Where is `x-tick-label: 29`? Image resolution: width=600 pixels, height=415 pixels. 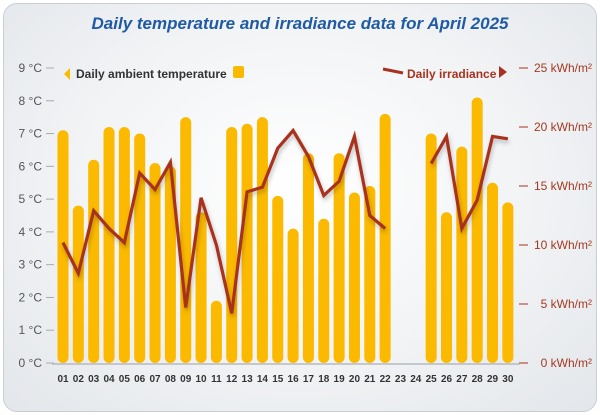 x-tick-label: 29 is located at coordinates (493, 379).